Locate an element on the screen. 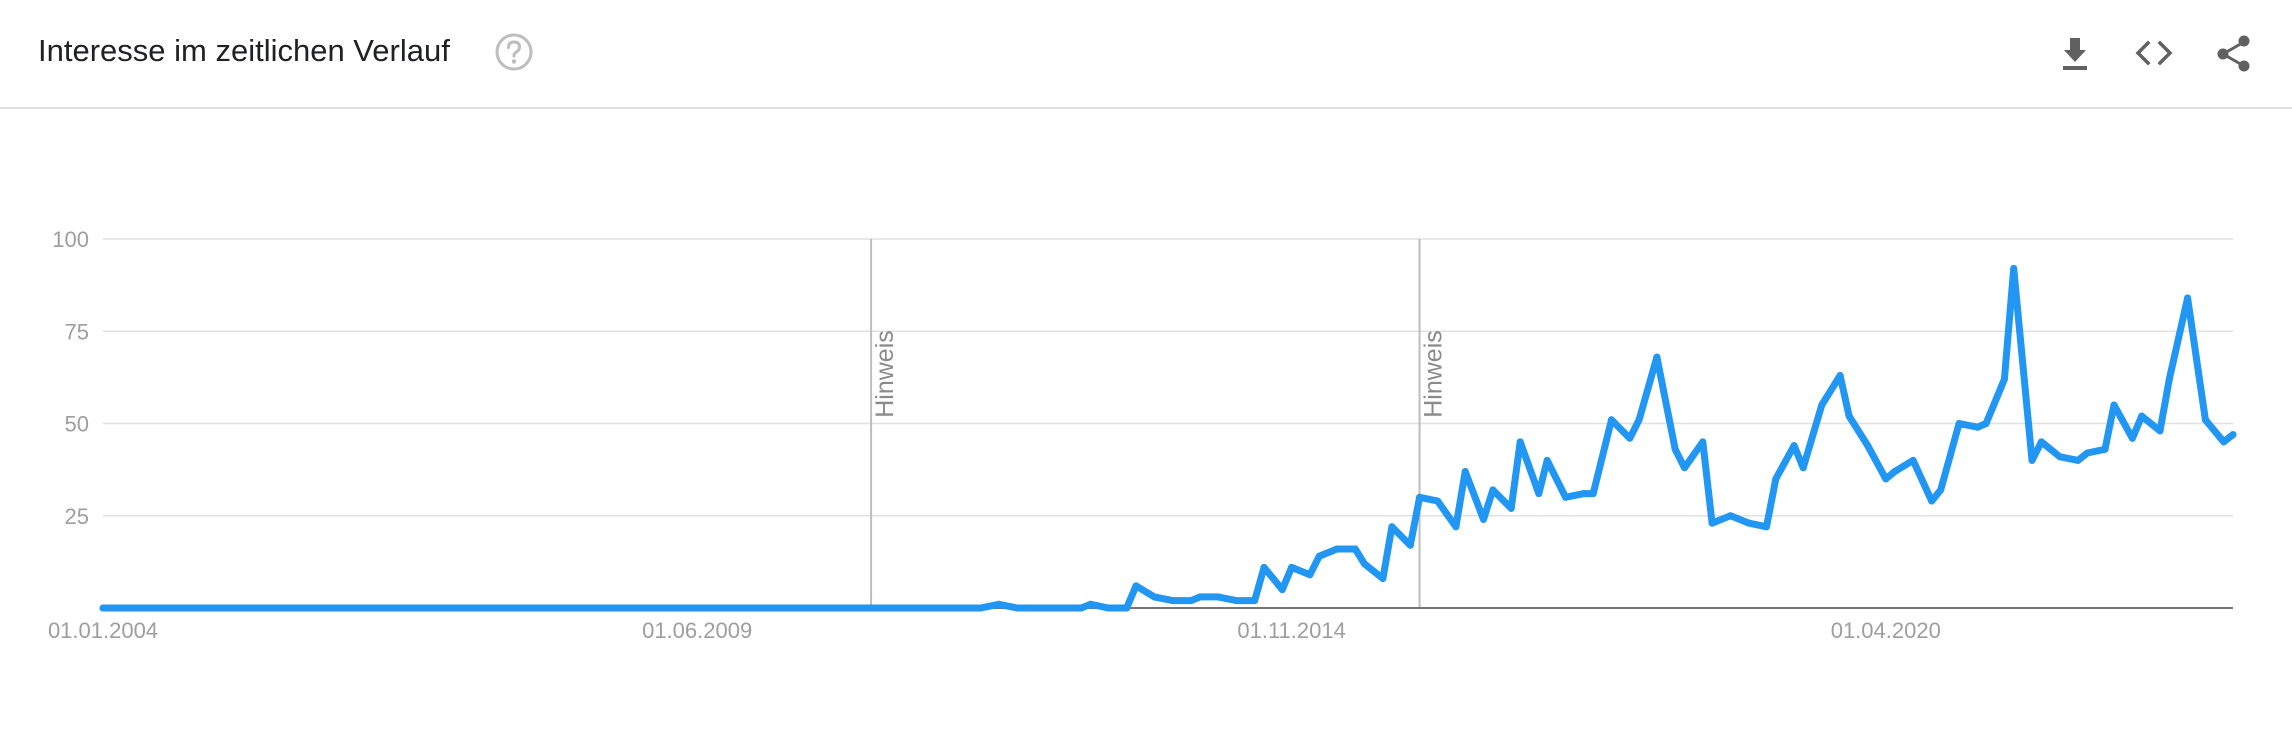  embed-code-icon is located at coordinates (2154, 53).